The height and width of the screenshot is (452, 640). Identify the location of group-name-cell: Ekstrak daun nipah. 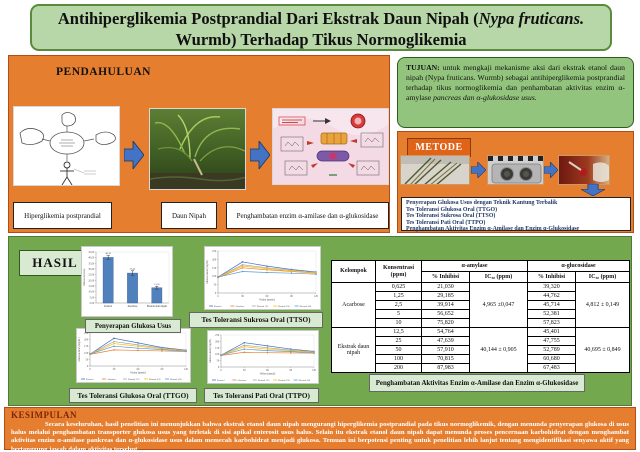
(353, 350).